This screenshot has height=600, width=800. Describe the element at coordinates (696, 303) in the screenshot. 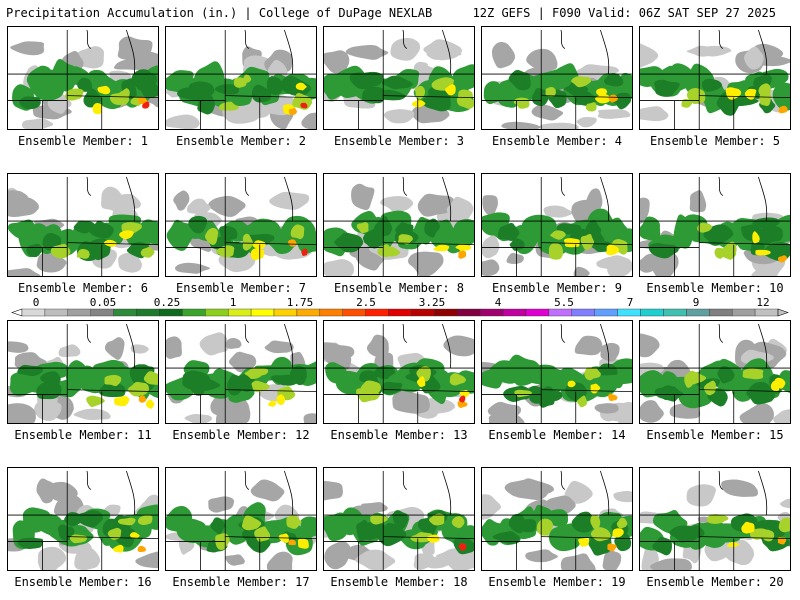

I see `colorbar-tick-label: 9` at that location.